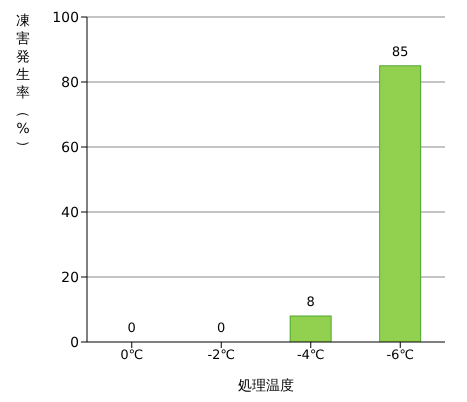  What do you see at coordinates (310, 302) in the screenshot?
I see `data-label: 8` at bounding box center [310, 302].